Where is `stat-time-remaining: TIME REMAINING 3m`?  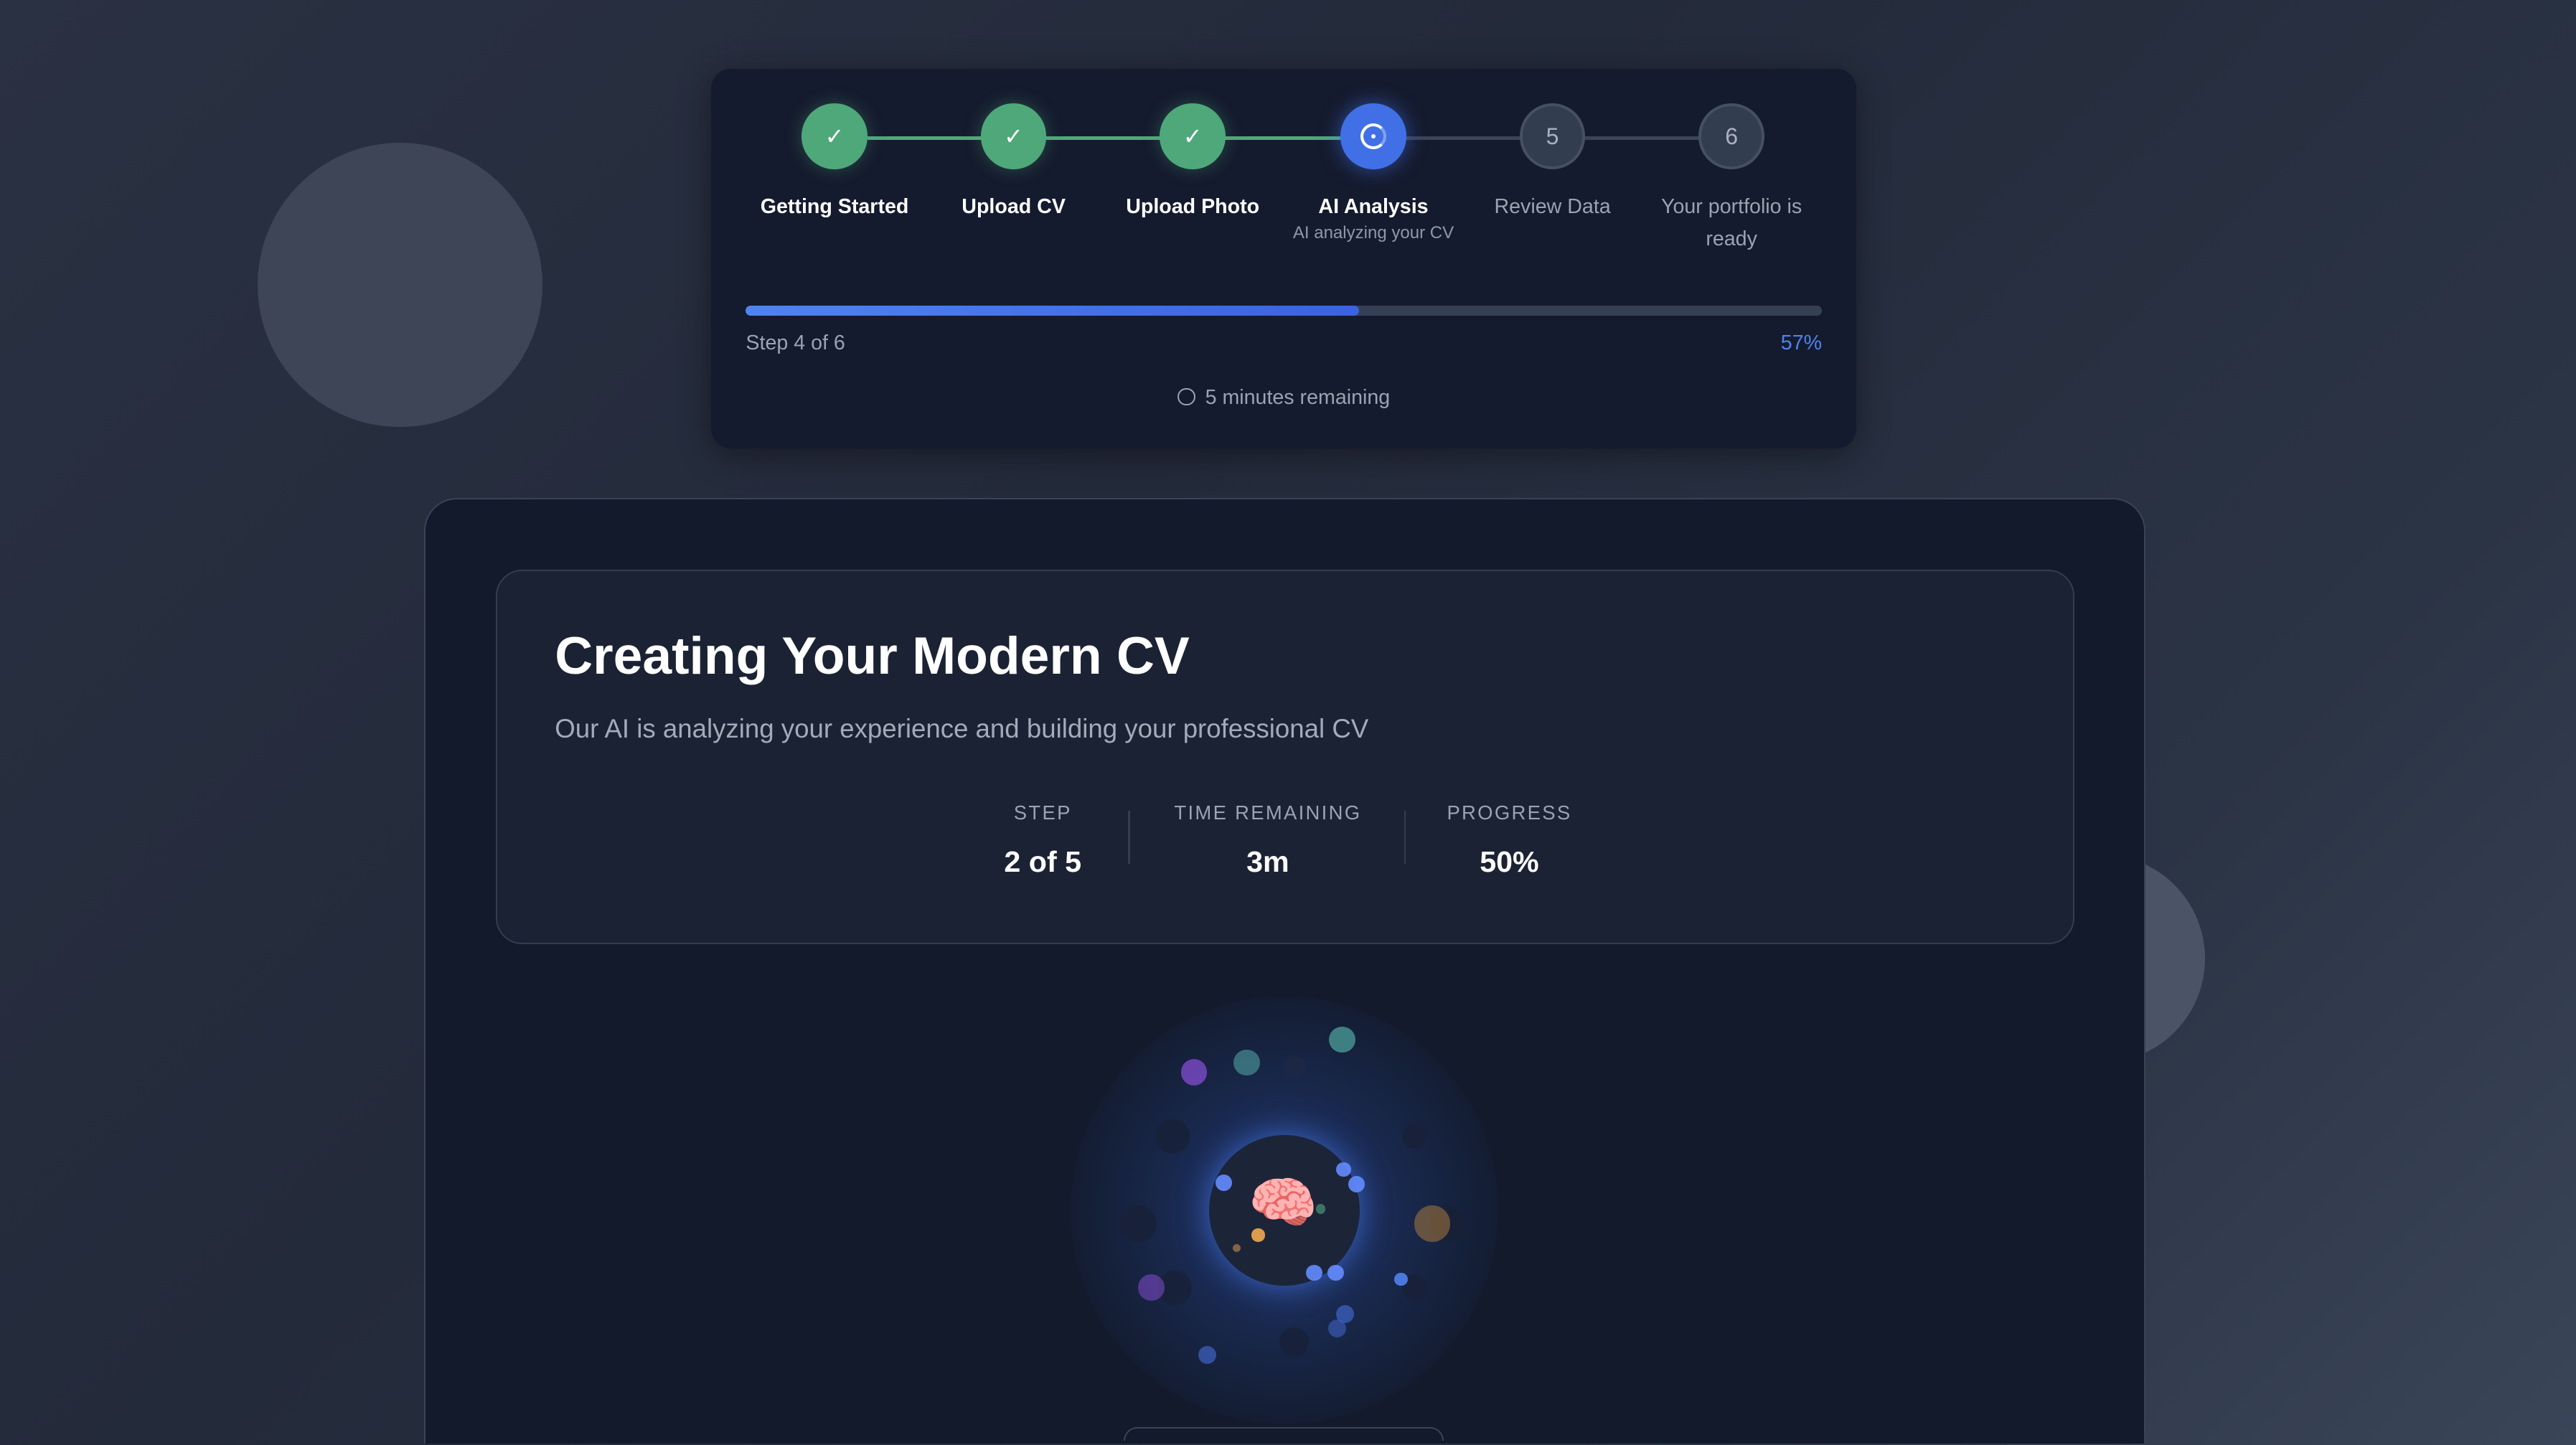 stat-time-remaining: TIME REMAINING 3m is located at coordinates (1268, 840).